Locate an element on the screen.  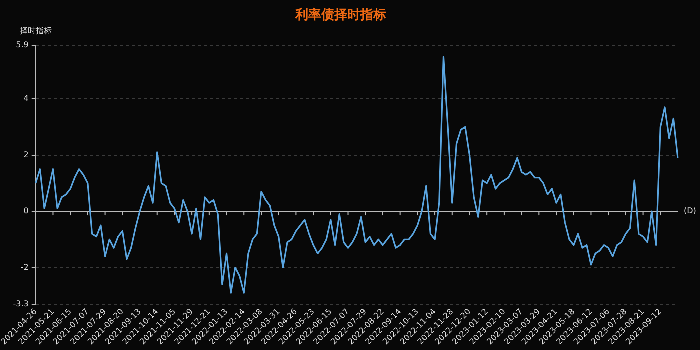
chart-title: 利率债择时指标 is located at coordinates (340, 15).